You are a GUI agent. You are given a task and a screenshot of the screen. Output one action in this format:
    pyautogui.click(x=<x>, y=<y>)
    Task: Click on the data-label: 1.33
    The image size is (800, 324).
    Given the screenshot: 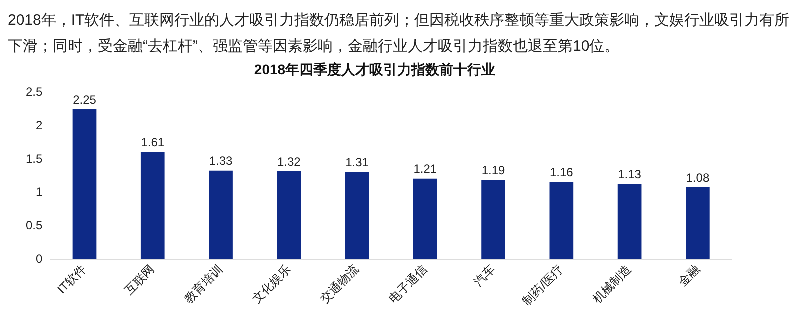 What is the action you would take?
    pyautogui.click(x=221, y=161)
    